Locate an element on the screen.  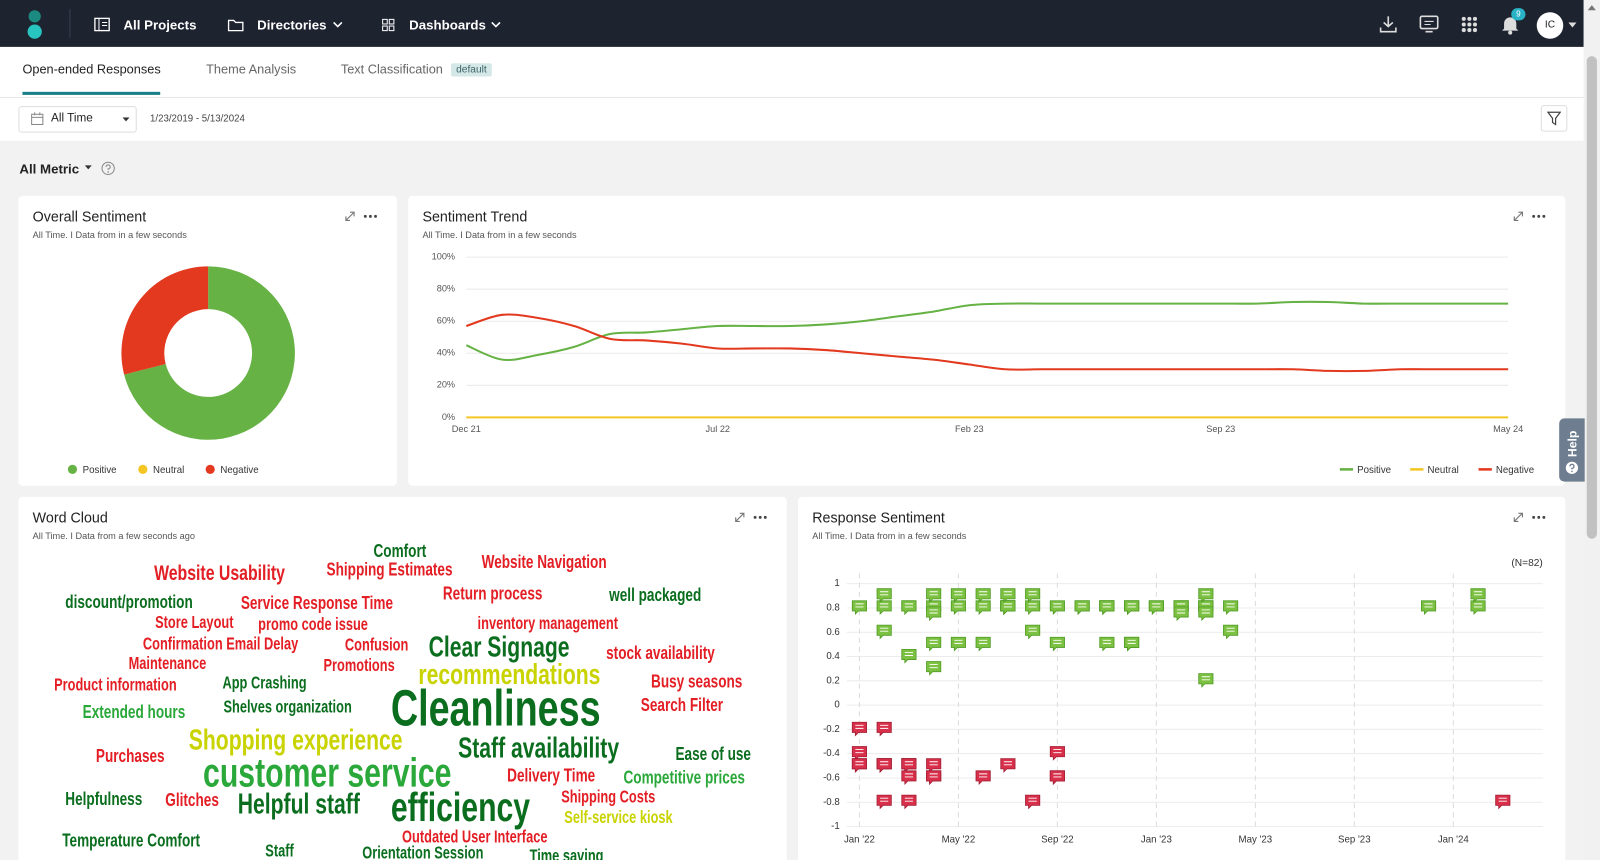
panel-title: Overall Sentiment is located at coordinates (89, 216).